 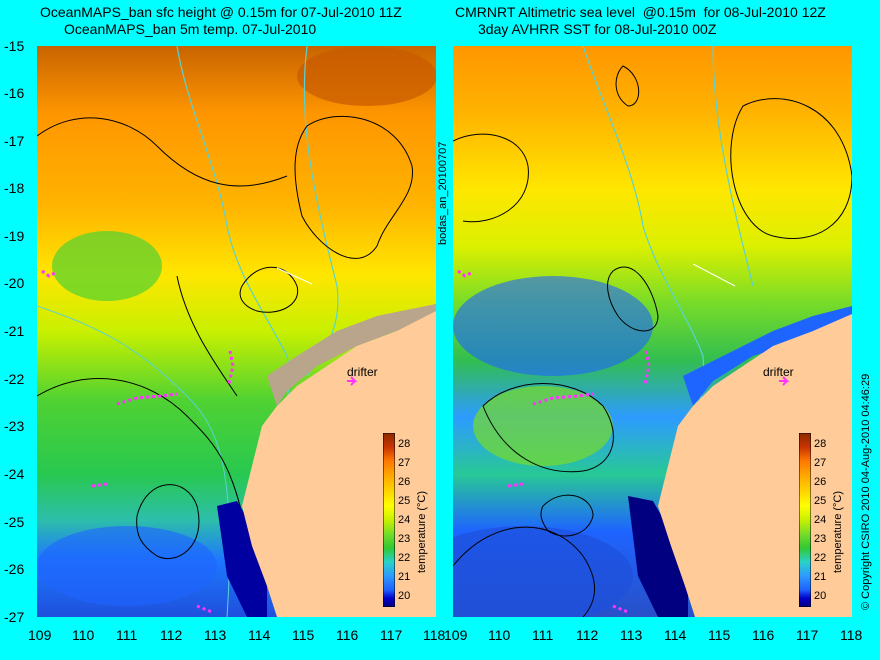 I want to click on left-title-line2: OceanMAPS_ban 5m temp. 07-Jul-2010, so click(x=190, y=29).